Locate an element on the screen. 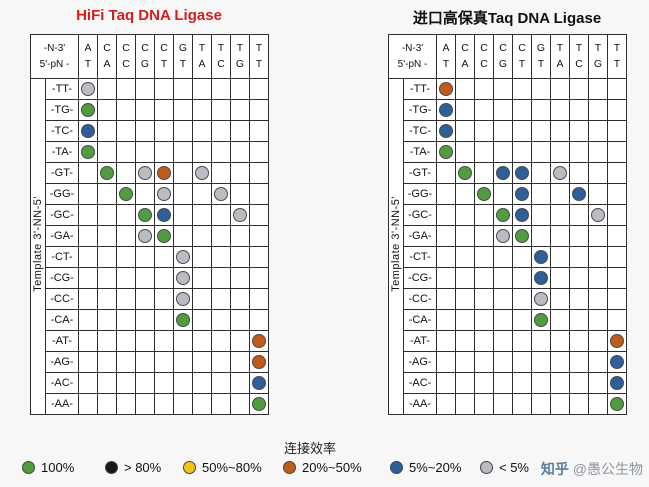 The height and width of the screenshot is (487, 649). legend-dot-black is located at coordinates (111, 467).